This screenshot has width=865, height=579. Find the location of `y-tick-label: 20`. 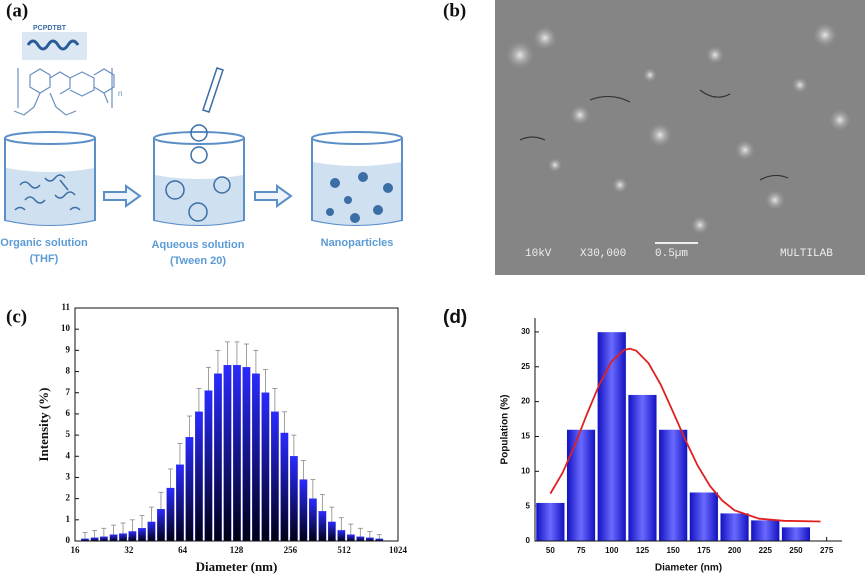

y-tick-label: 20 is located at coordinates (525, 401).